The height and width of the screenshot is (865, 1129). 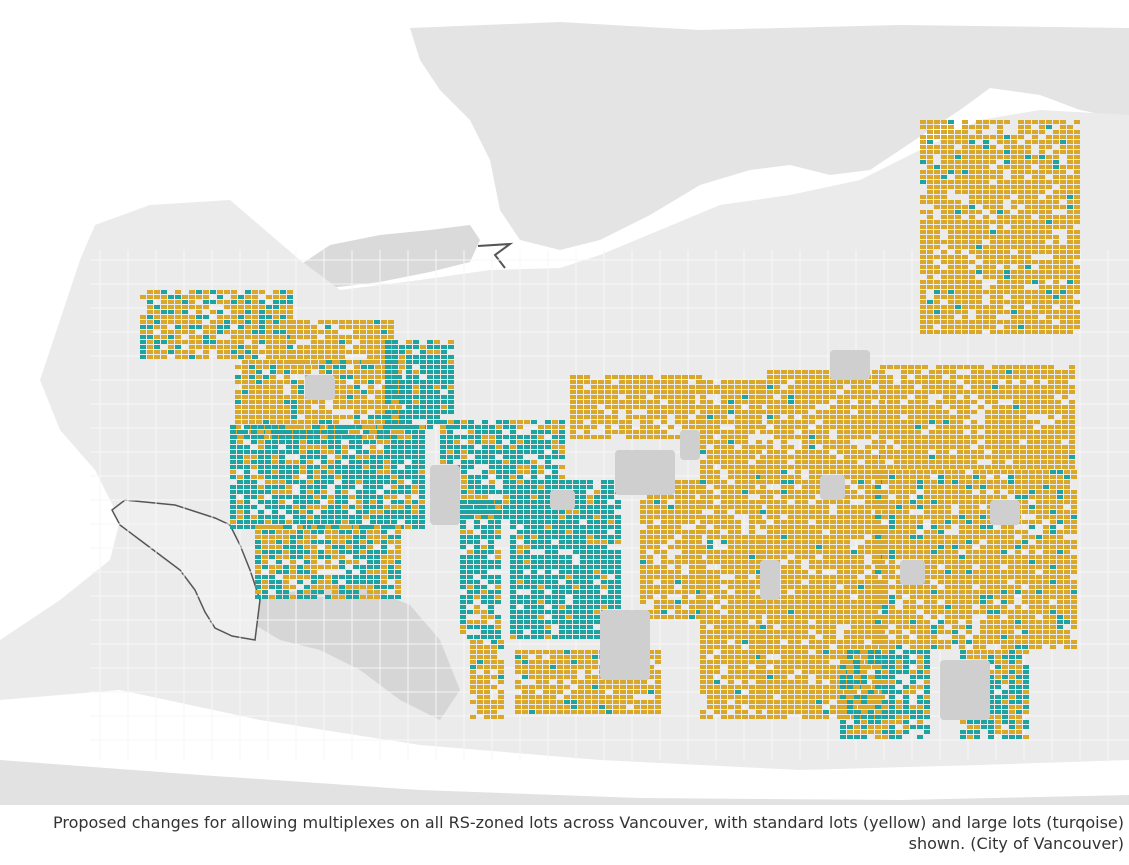 What do you see at coordinates (495, 255) in the screenshot?
I see `bridge-outline` at bounding box center [495, 255].